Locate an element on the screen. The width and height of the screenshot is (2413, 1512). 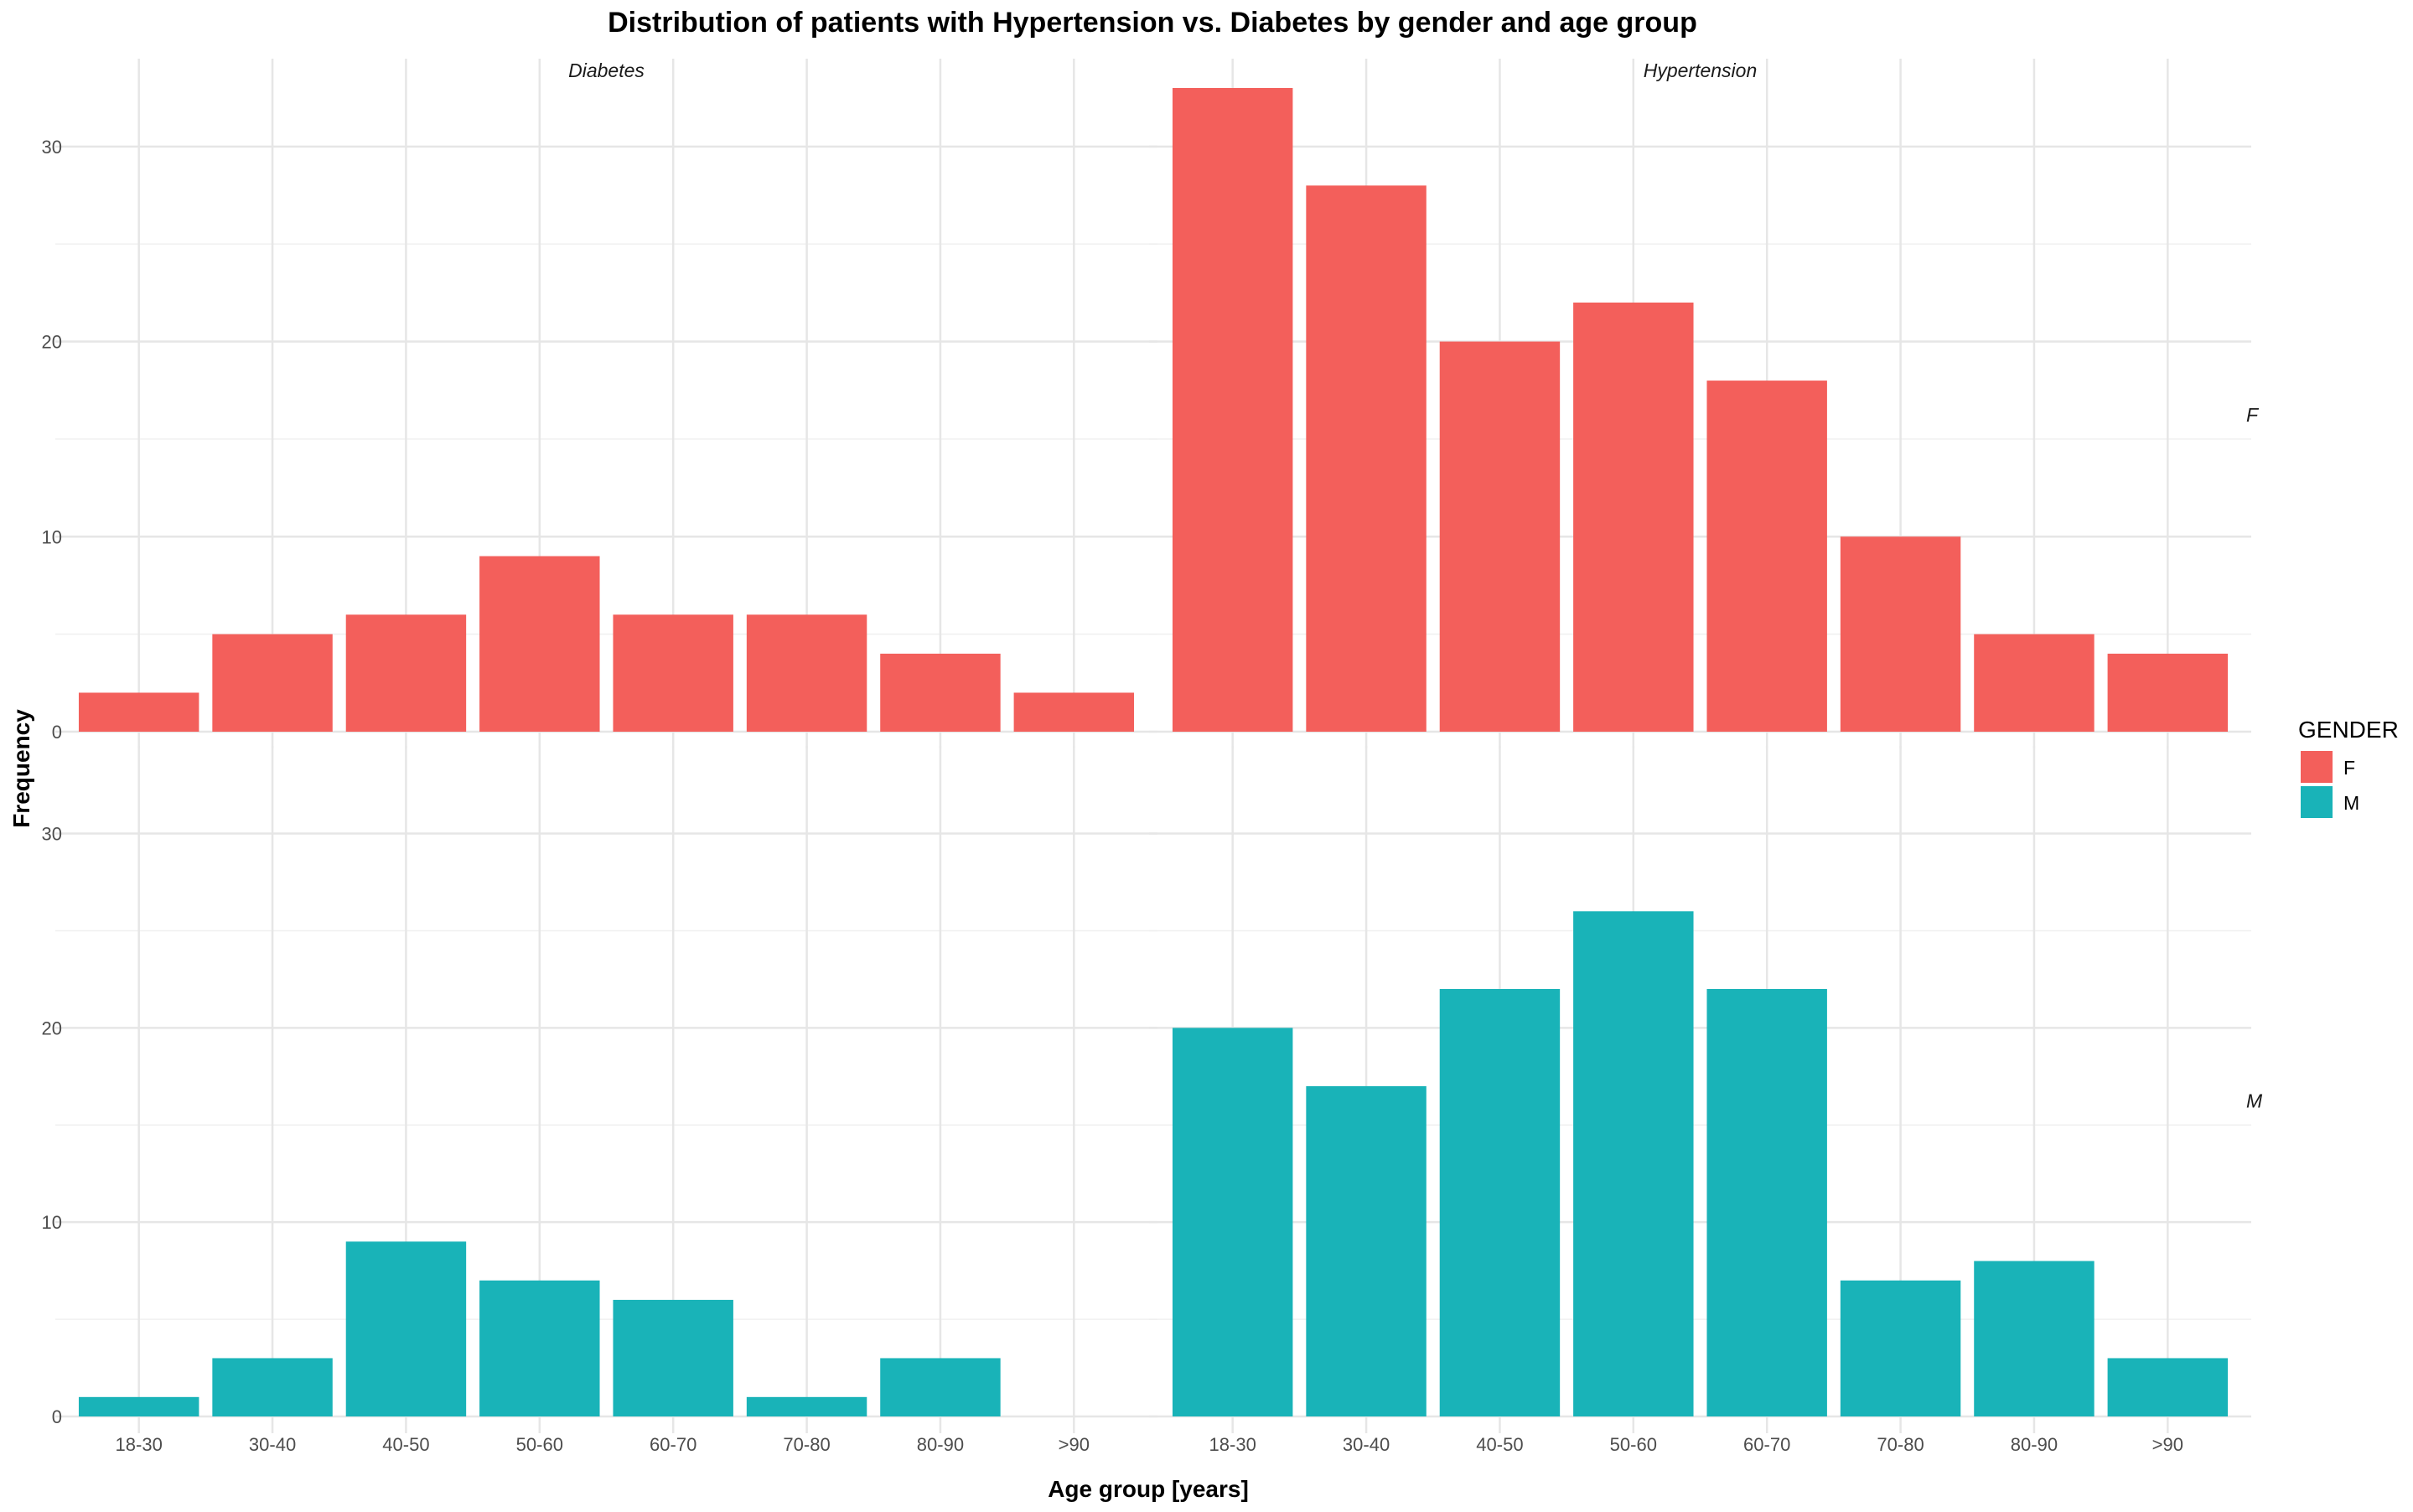
facet-strip-diabetes: Diabetes is located at coordinates (606, 70).